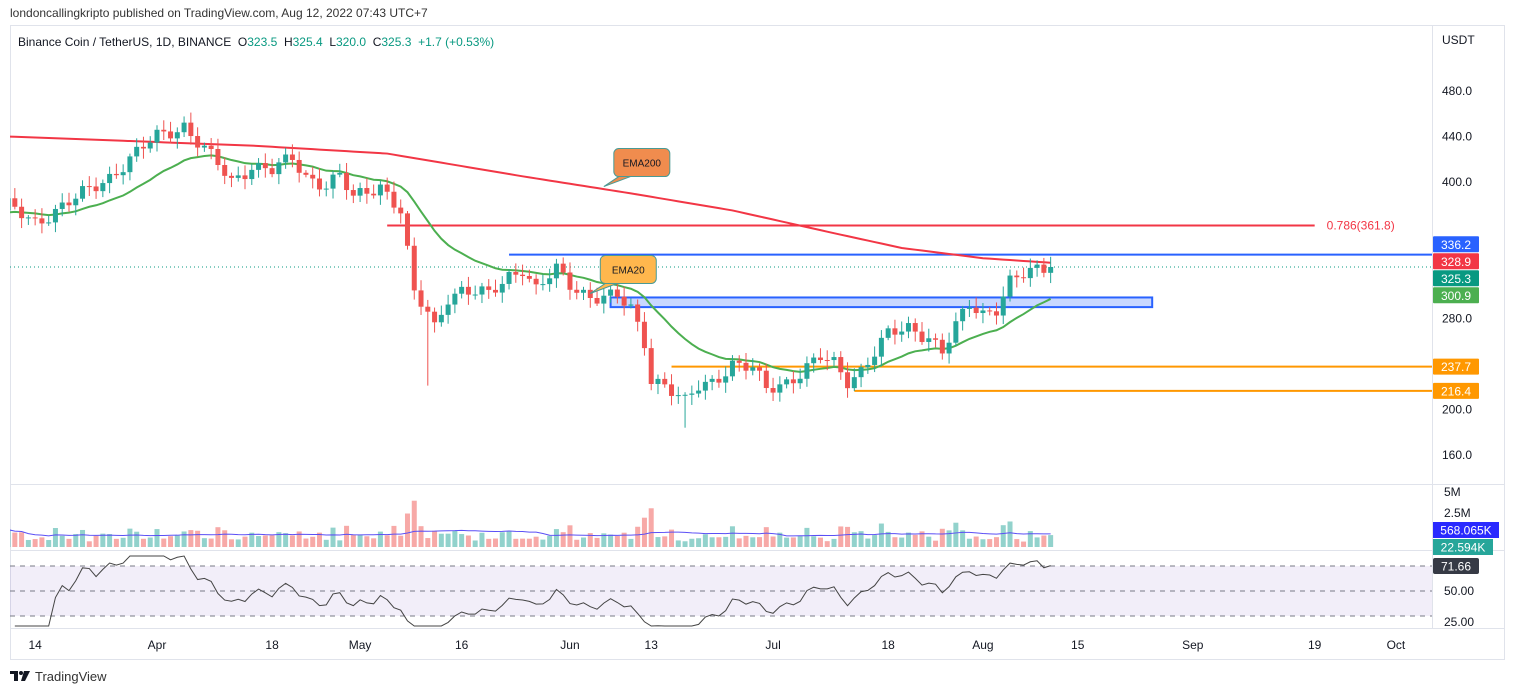  What do you see at coordinates (157, 645) in the screenshot?
I see `time-tick: Apr` at bounding box center [157, 645].